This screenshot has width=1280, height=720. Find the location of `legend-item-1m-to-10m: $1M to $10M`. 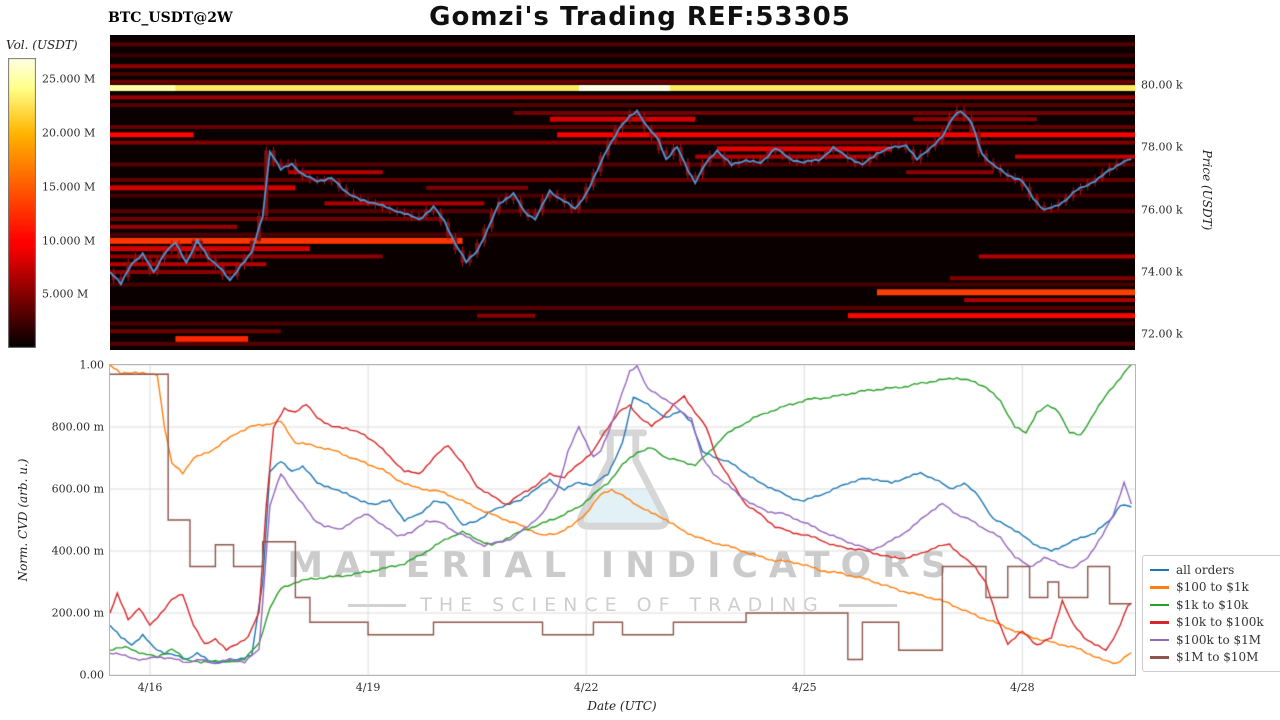

legend-item-1m-to-10m: $1M to $10M is located at coordinates (1215, 658).